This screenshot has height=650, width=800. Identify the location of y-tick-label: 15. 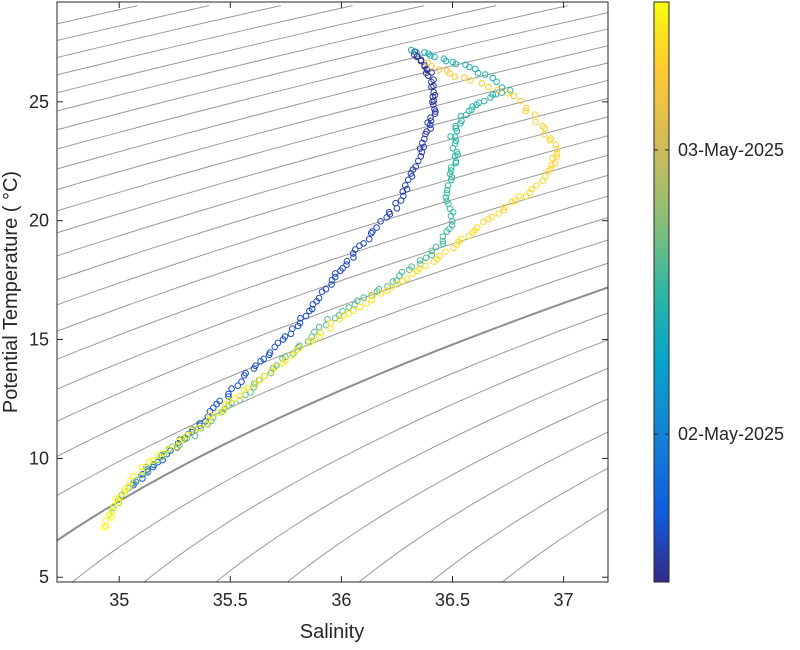
(39, 340).